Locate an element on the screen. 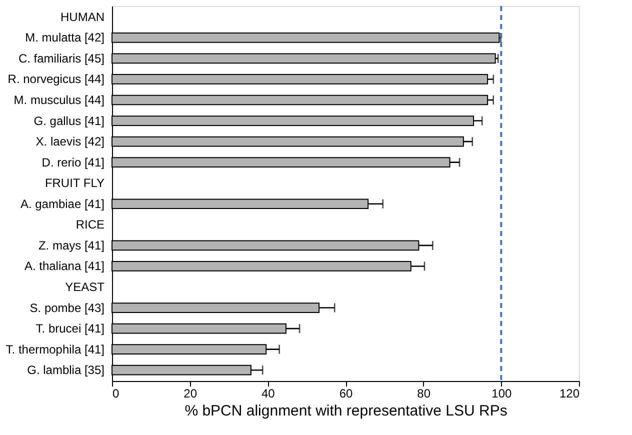  y-tick-label: FRUIT FLY is located at coordinates (74, 183).